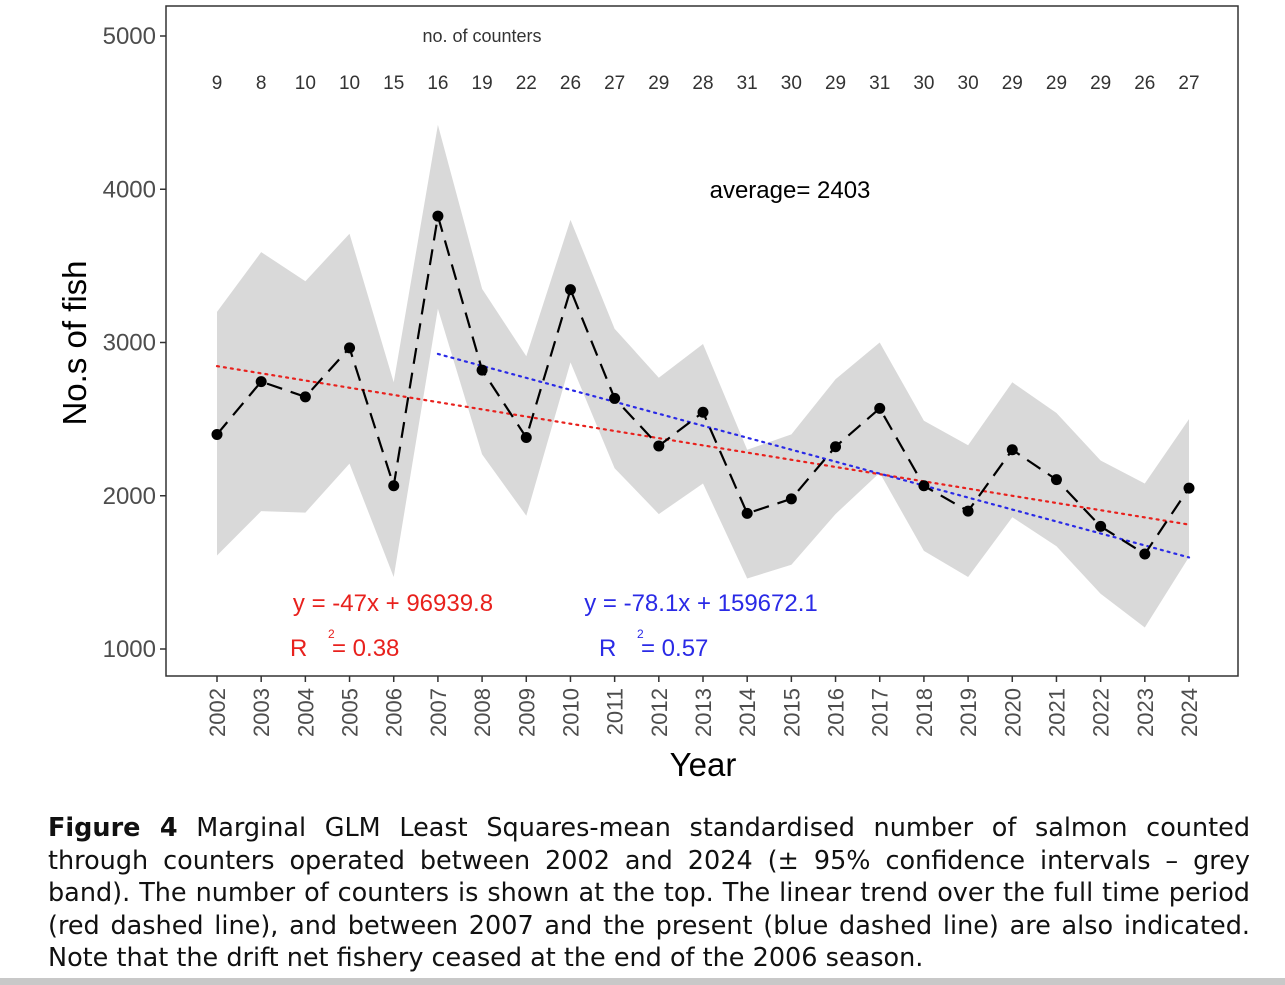 Image resolution: width=1285 pixels, height=985 pixels. Describe the element at coordinates (607, 648) in the screenshot. I see `trend-r2-label-blue: R` at that location.